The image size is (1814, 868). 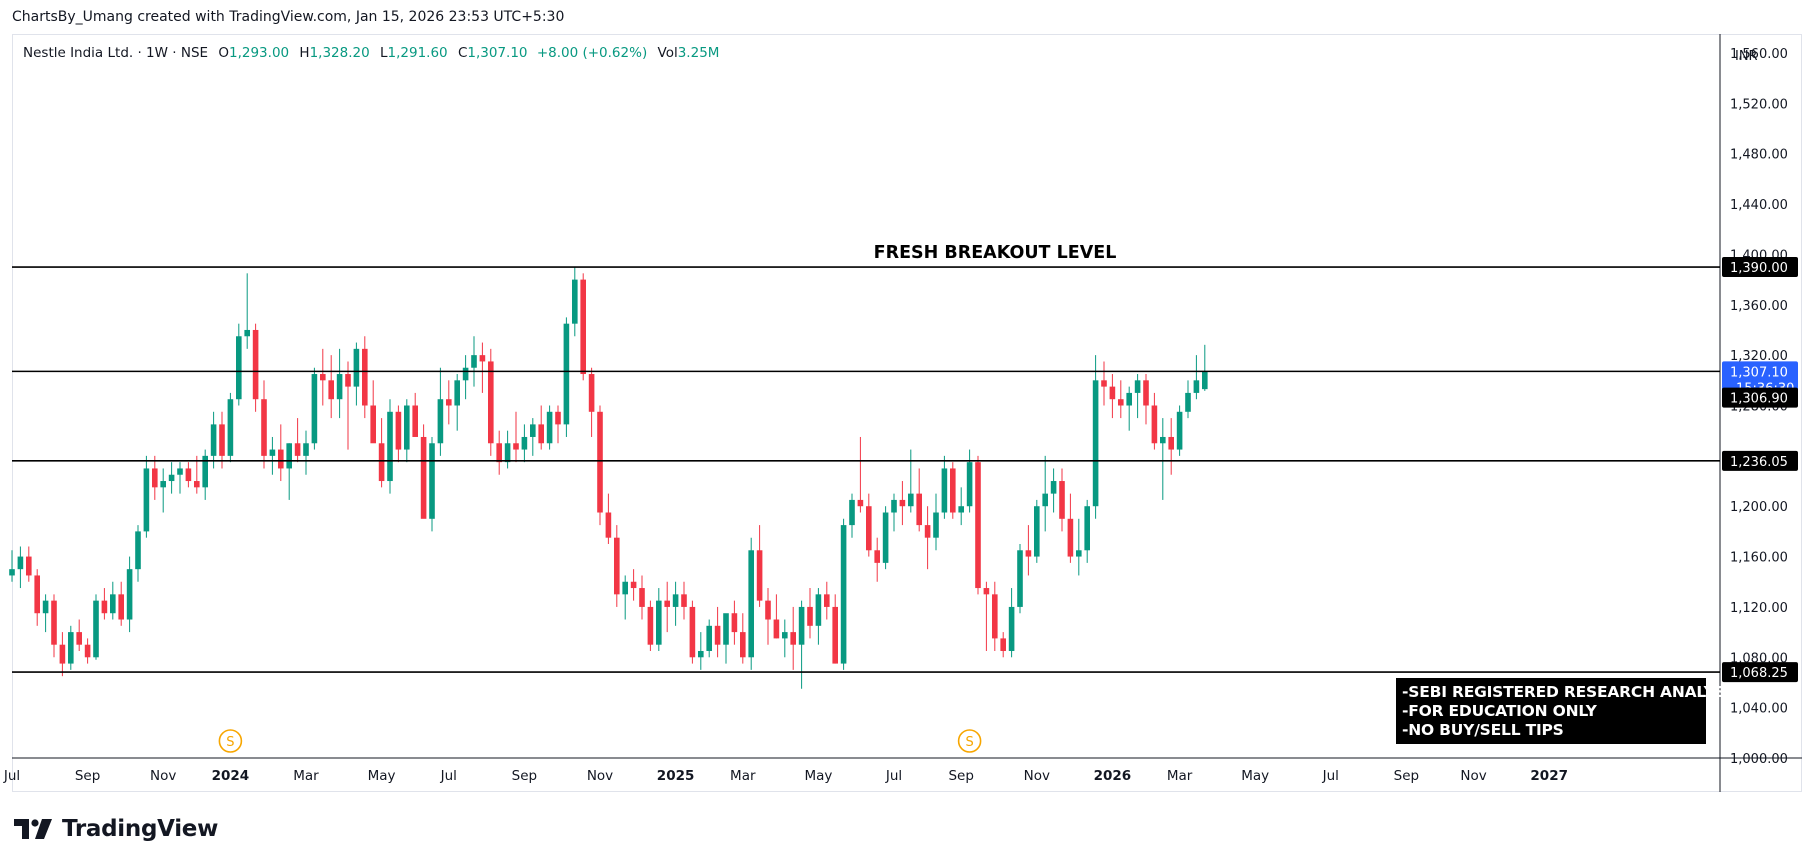 I want to click on dividend-marker-icon, so click(x=969, y=741).